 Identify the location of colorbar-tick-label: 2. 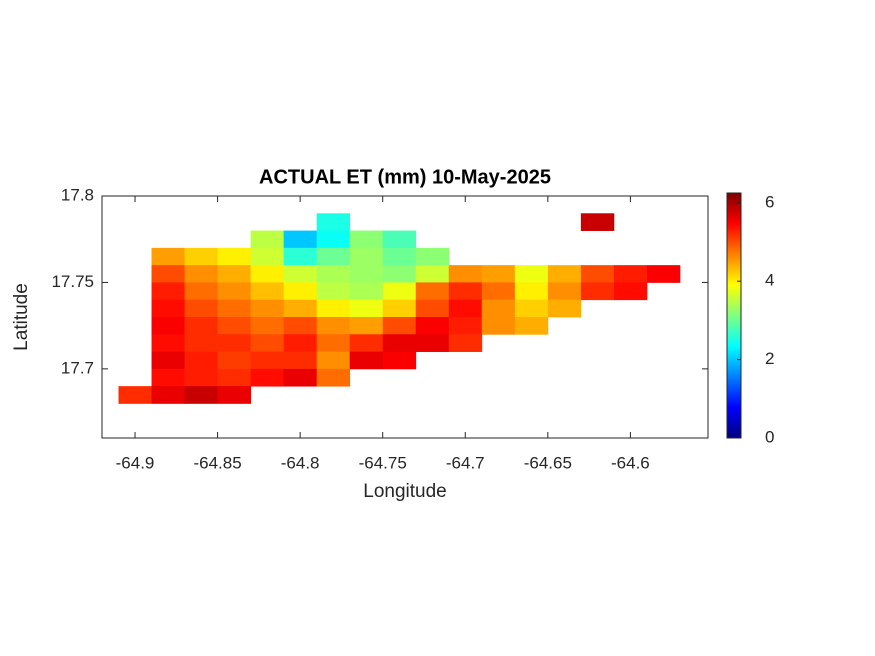
(769, 358).